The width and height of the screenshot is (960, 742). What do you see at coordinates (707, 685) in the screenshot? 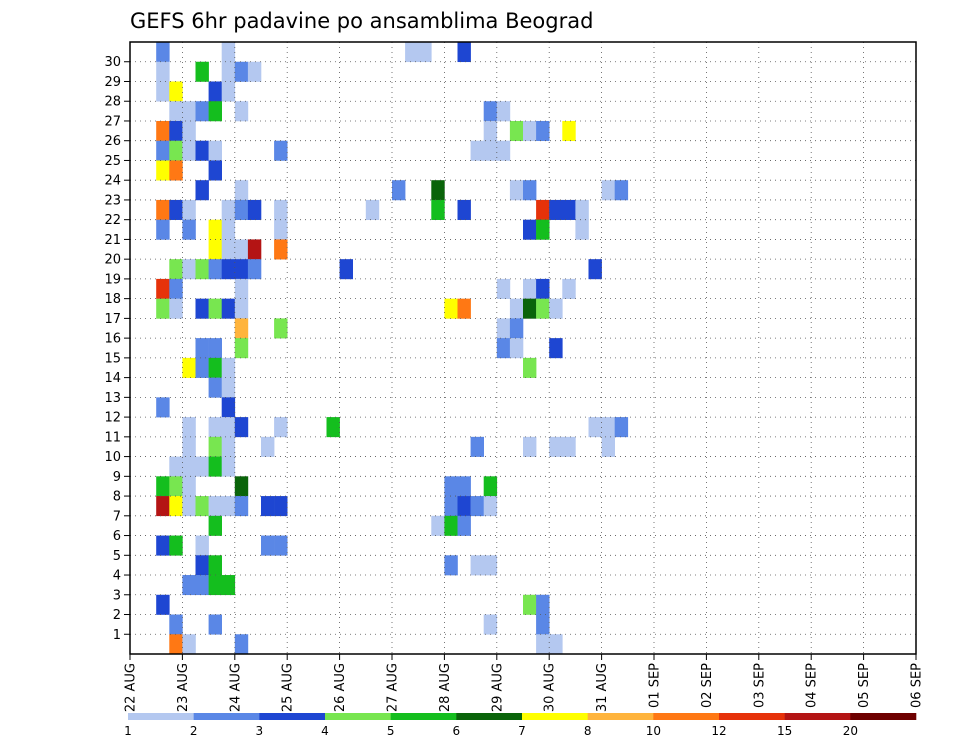
I see `x-tick-label: 02 SEP` at bounding box center [707, 685].